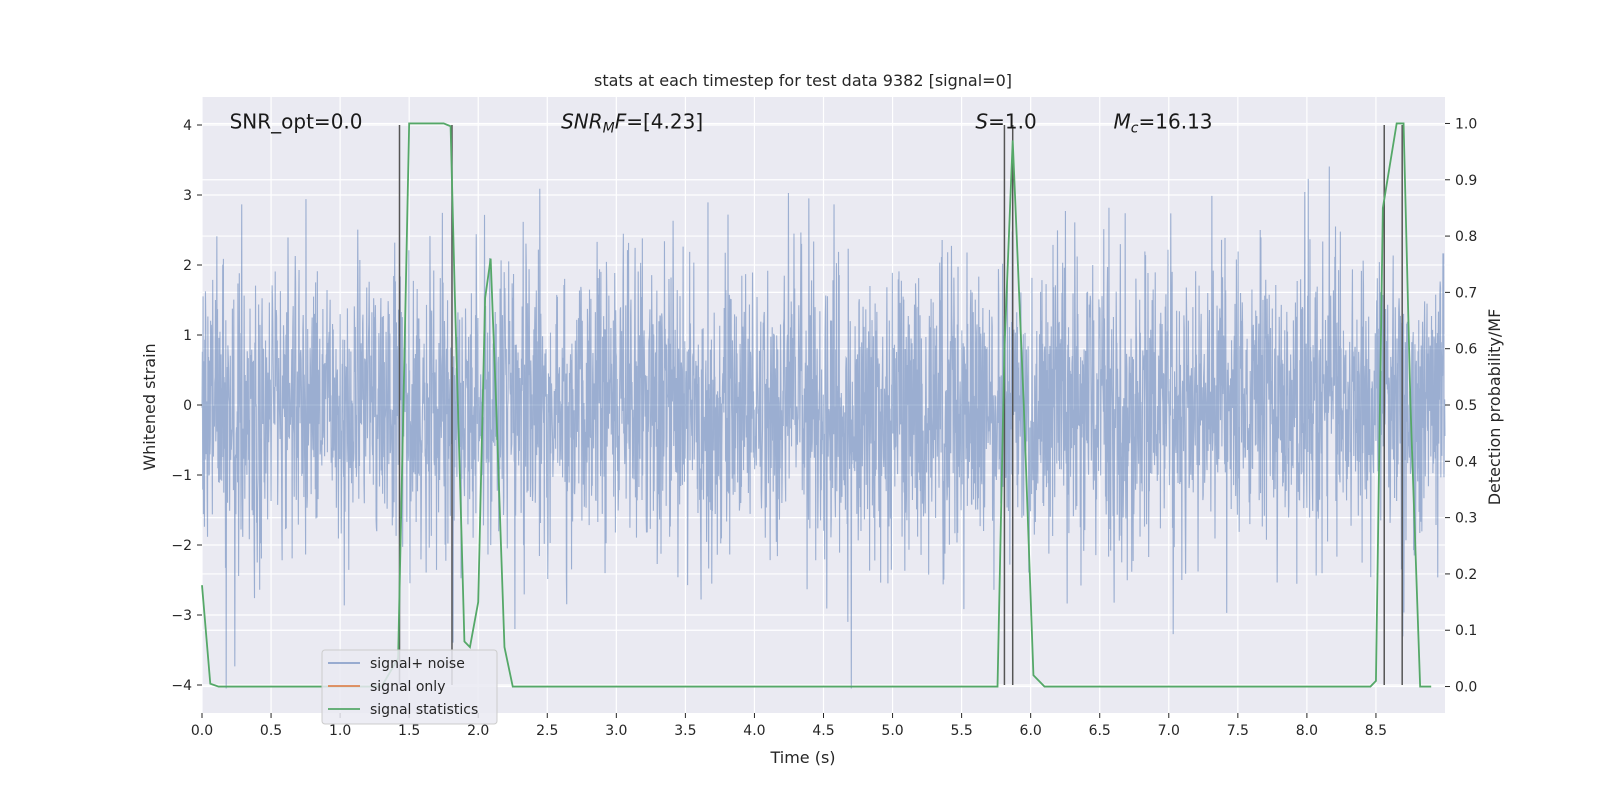 The height and width of the screenshot is (800, 1600). I want to click on legend-box, so click(409, 687).